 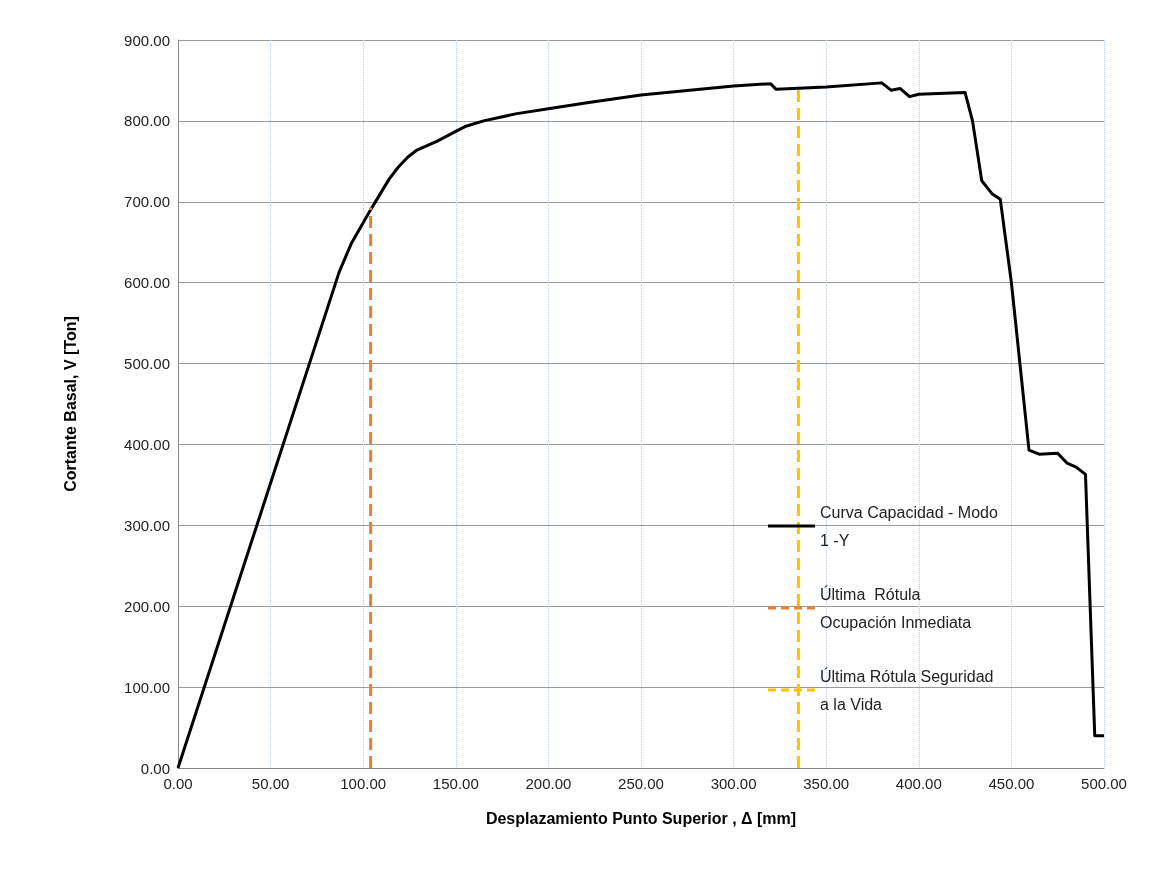 I want to click on y-tick-label: 0.00, so click(x=155, y=768).